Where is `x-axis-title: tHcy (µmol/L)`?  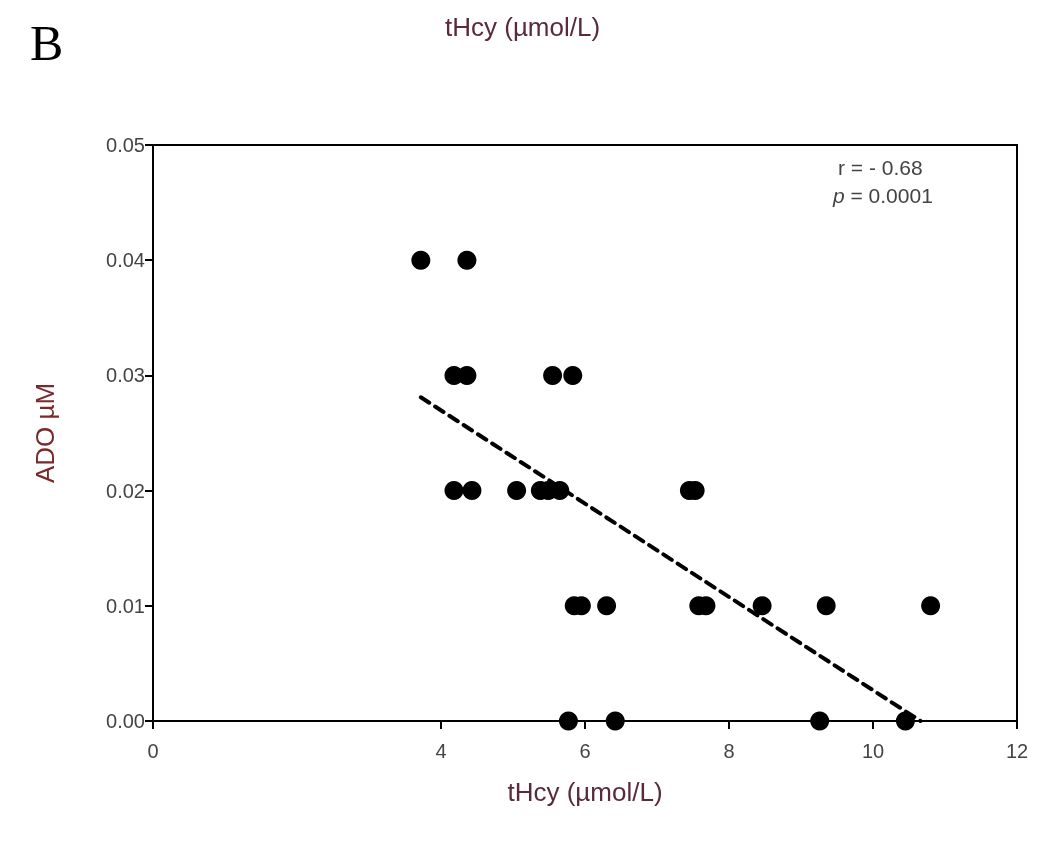 x-axis-title: tHcy (µmol/L) is located at coordinates (585, 792).